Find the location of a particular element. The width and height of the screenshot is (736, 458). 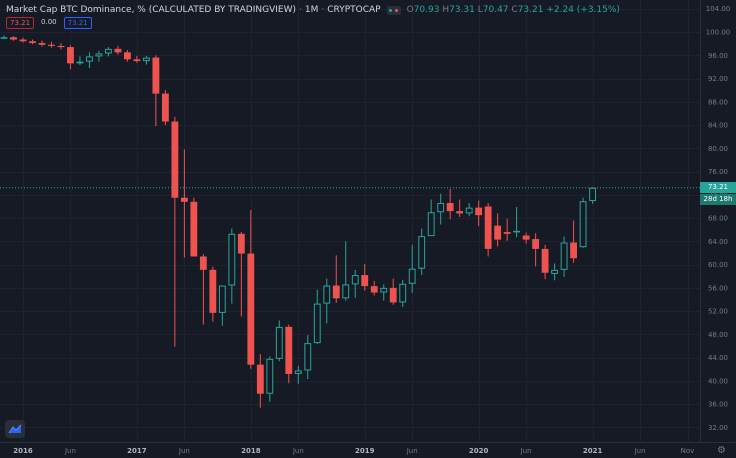

price-tick-label: 64.00 is located at coordinates (718, 242).